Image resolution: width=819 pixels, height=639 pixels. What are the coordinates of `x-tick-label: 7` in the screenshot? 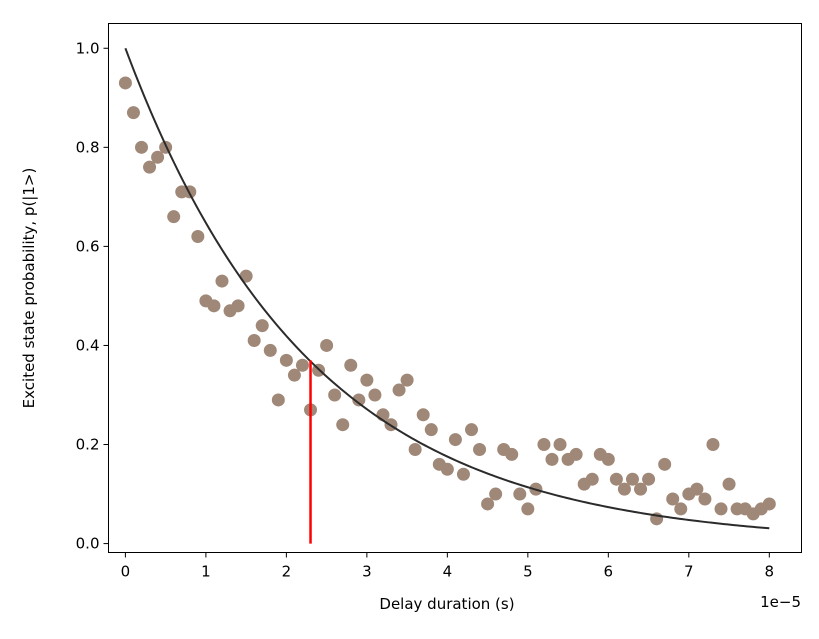 It's located at (689, 572).